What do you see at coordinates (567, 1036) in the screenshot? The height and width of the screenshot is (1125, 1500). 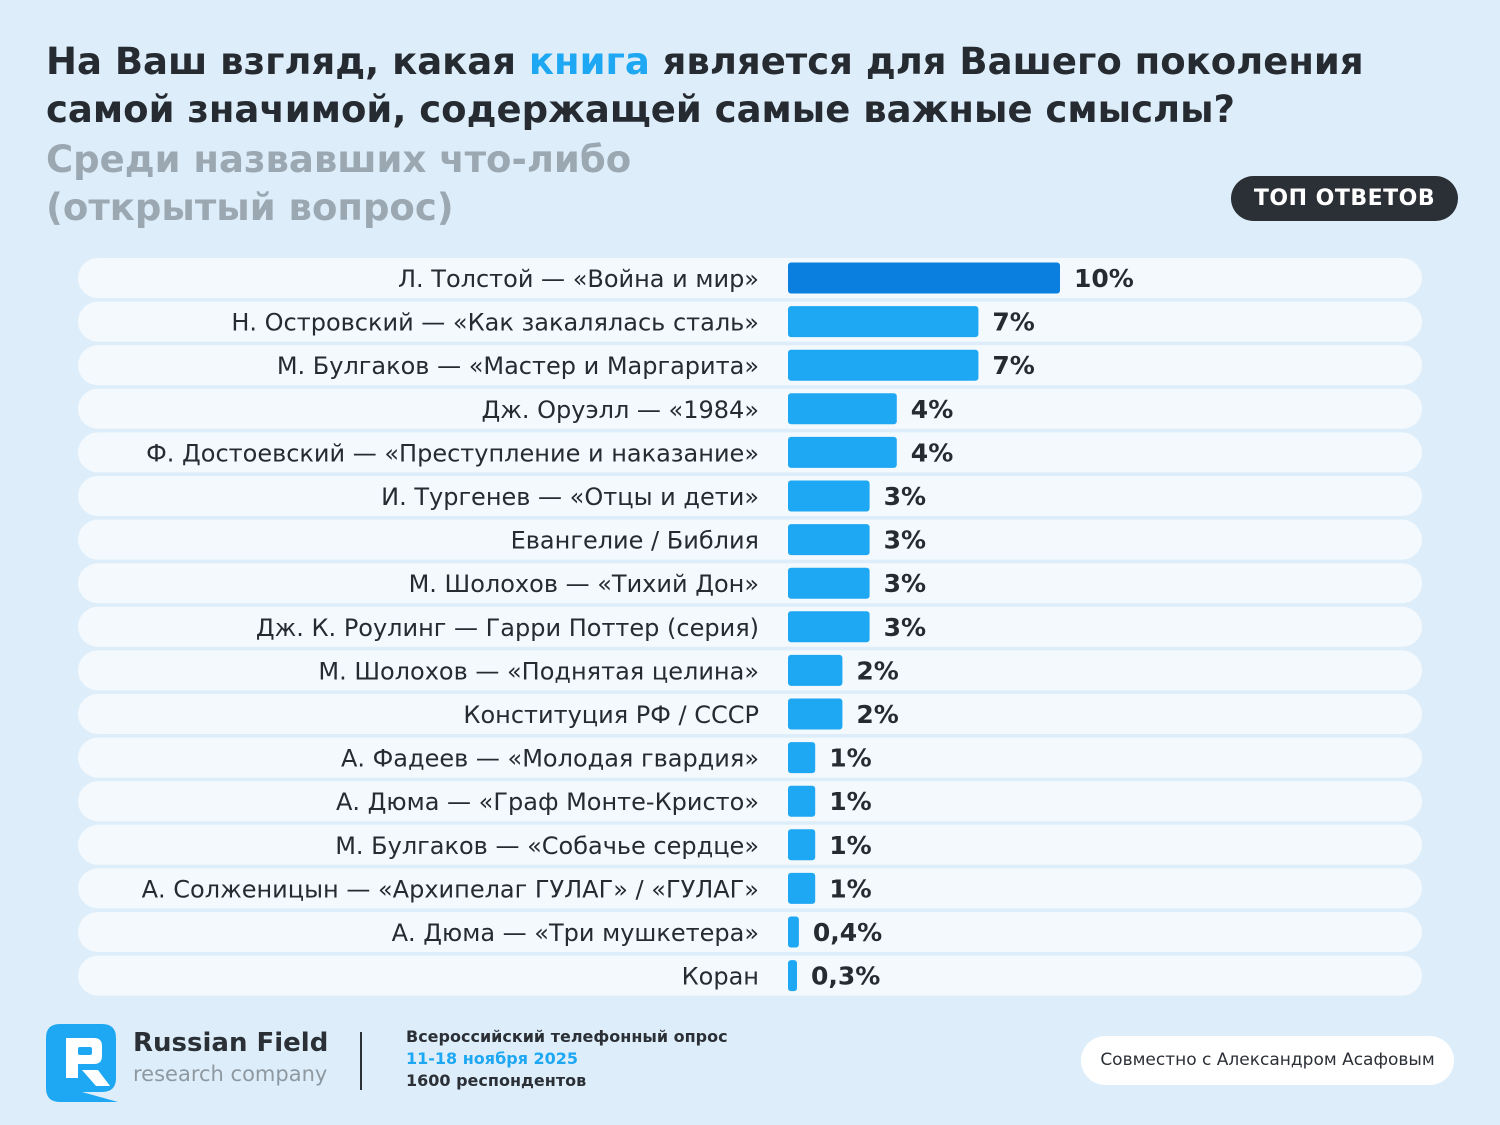 I see `survey-type: Всероссийский телефонный опрос` at bounding box center [567, 1036].